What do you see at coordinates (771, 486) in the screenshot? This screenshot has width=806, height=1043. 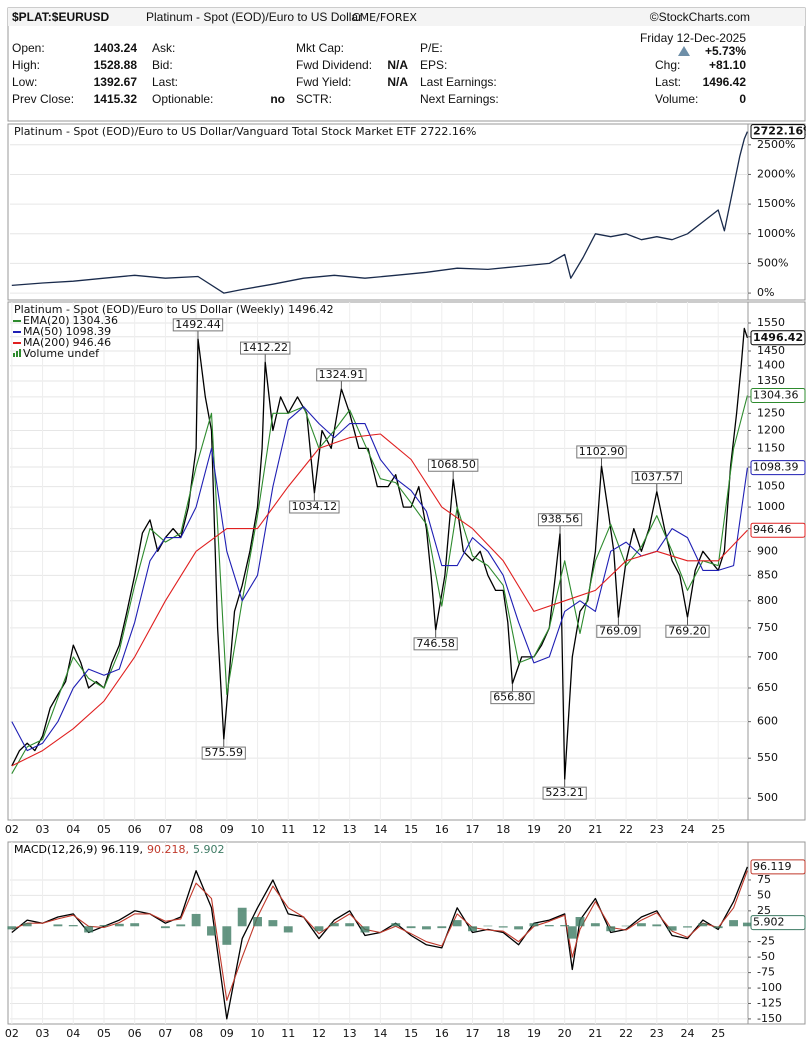 I see `y-tick-label: 1050` at bounding box center [771, 486].